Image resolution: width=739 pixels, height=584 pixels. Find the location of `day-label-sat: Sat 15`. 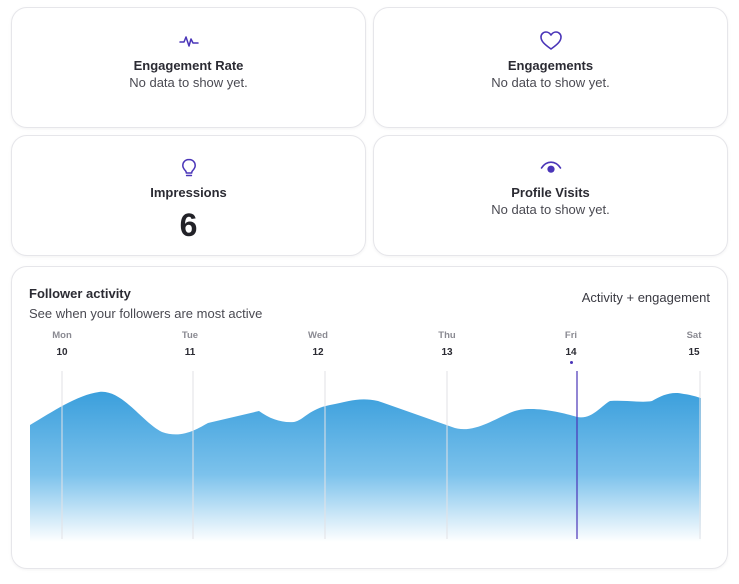

day-label-sat: Sat 15 is located at coordinates (694, 344).